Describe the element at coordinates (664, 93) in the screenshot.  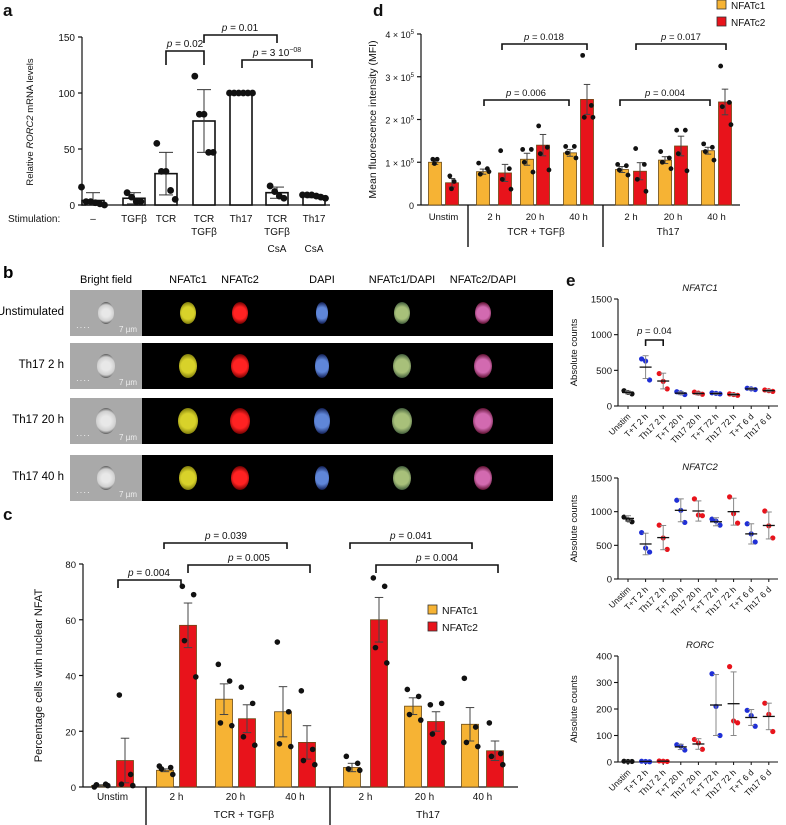
I see `p-value-label: p = 0.004` at that location.